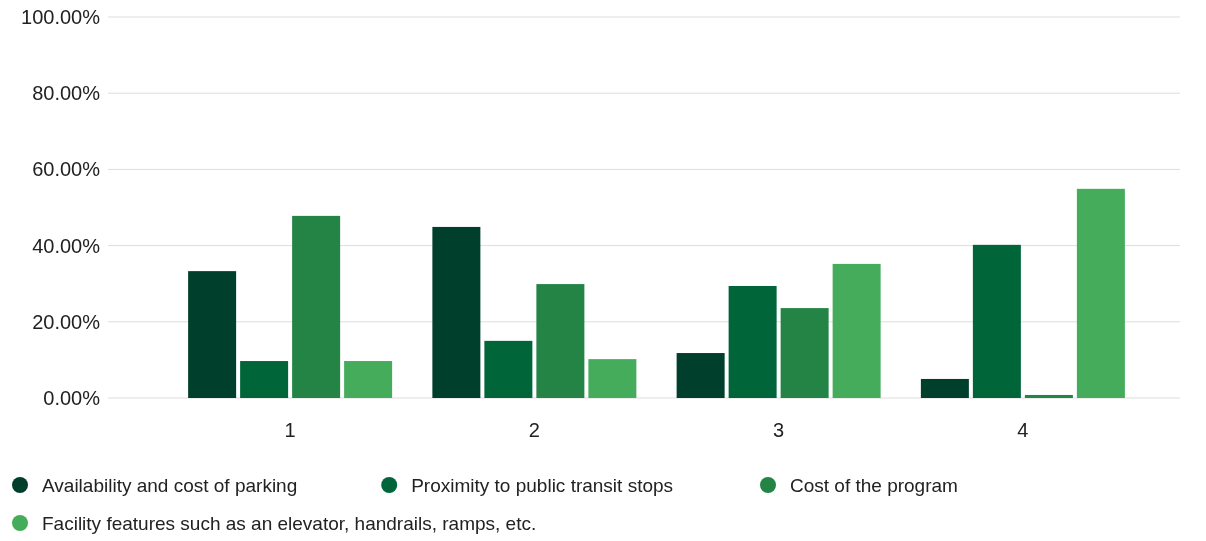 This screenshot has height=541, width=1206. What do you see at coordinates (289, 523) in the screenshot?
I see `legend-label: Facility features such as an elevator, handrails, ramps, etc.` at bounding box center [289, 523].